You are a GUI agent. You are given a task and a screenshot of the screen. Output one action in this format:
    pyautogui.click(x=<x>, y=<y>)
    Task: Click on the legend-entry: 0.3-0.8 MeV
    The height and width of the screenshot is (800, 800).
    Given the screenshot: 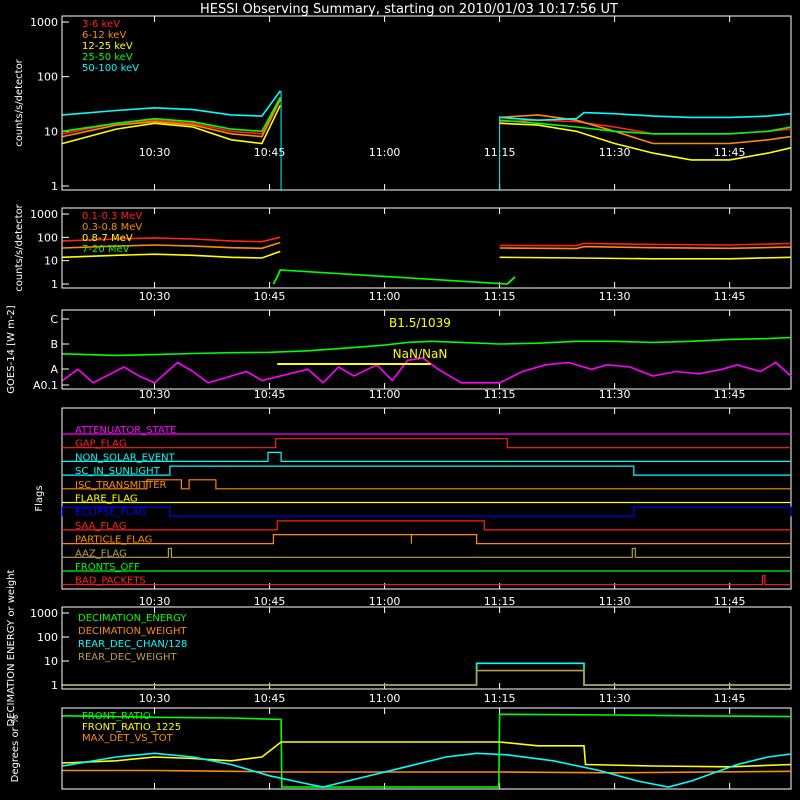 What is the action you would take?
    pyautogui.click(x=112, y=227)
    